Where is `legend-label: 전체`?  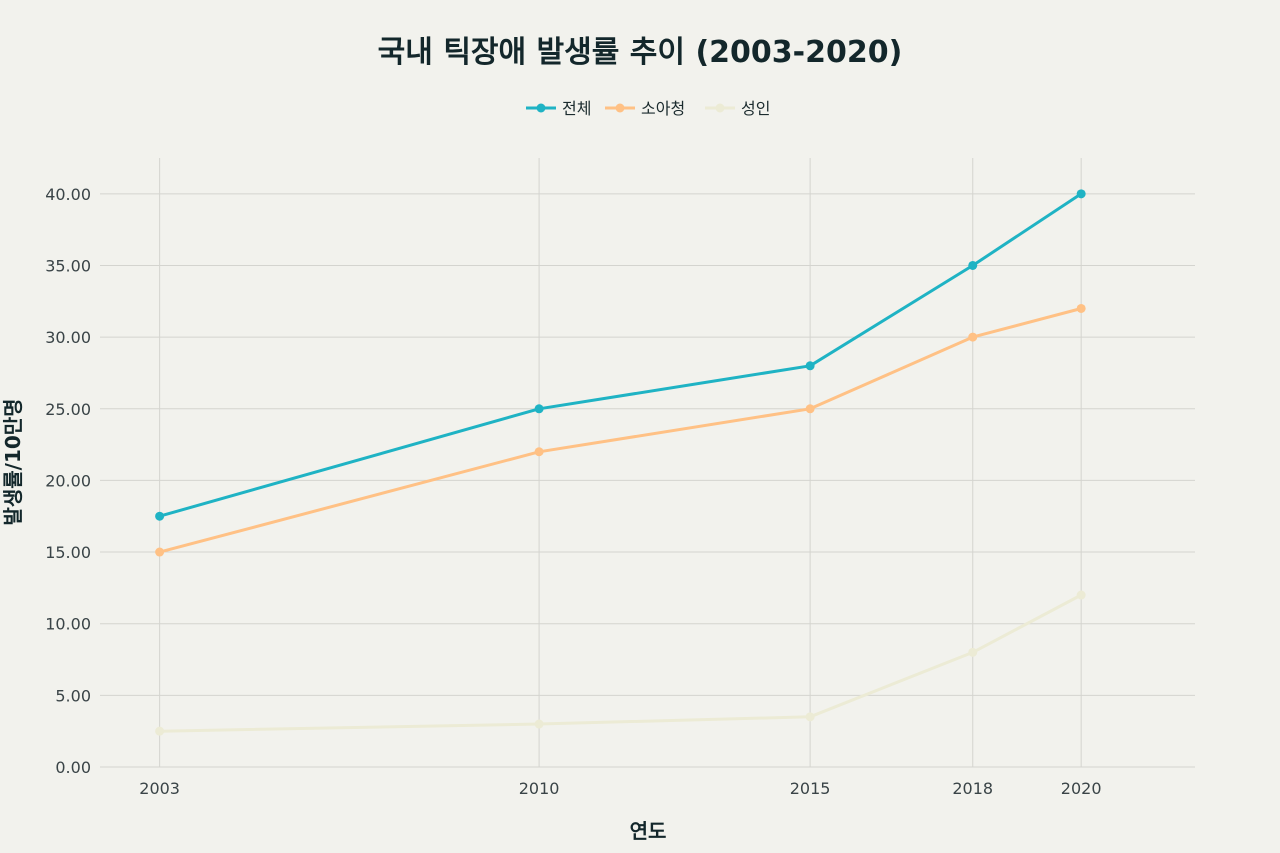
legend-label: 전체 is located at coordinates (576, 108).